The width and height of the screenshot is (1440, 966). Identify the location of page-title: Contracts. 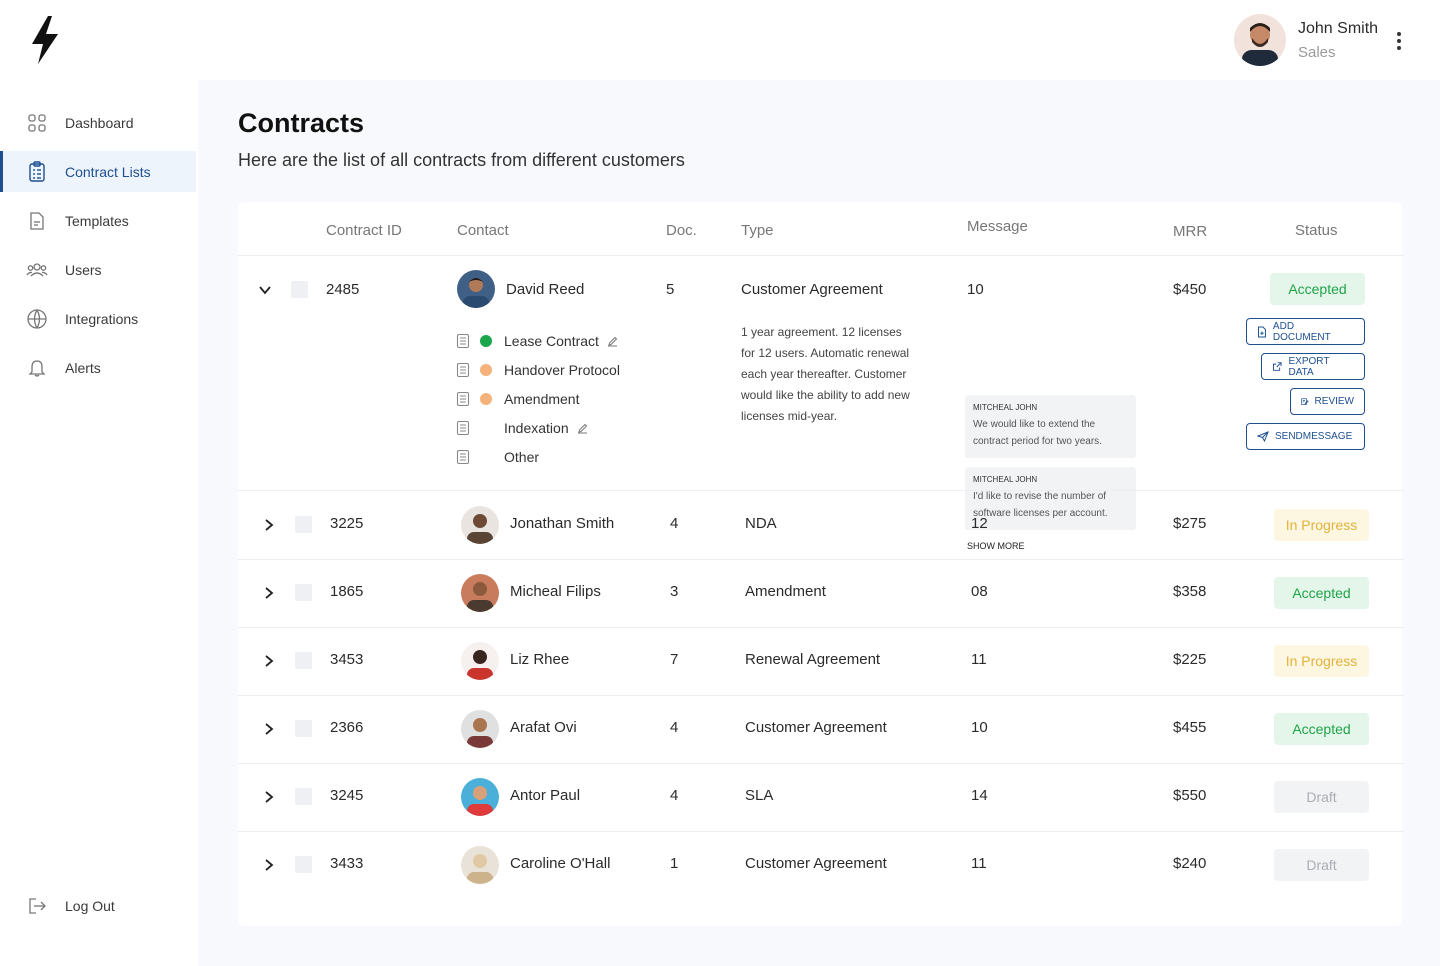
(301, 123).